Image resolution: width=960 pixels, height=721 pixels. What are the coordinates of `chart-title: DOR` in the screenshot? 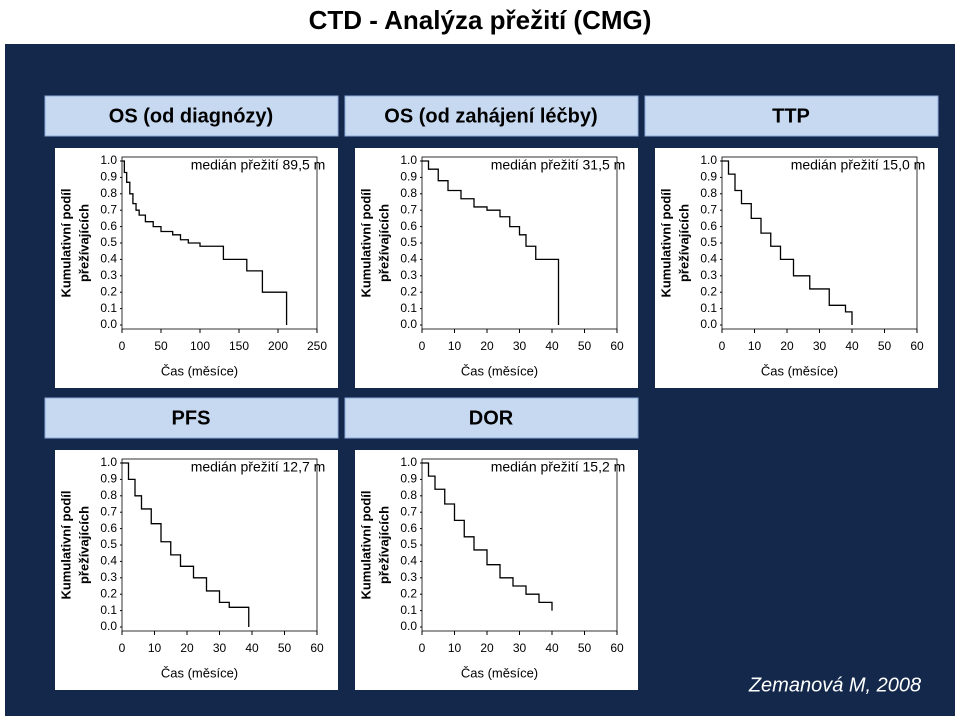 It's located at (491, 418).